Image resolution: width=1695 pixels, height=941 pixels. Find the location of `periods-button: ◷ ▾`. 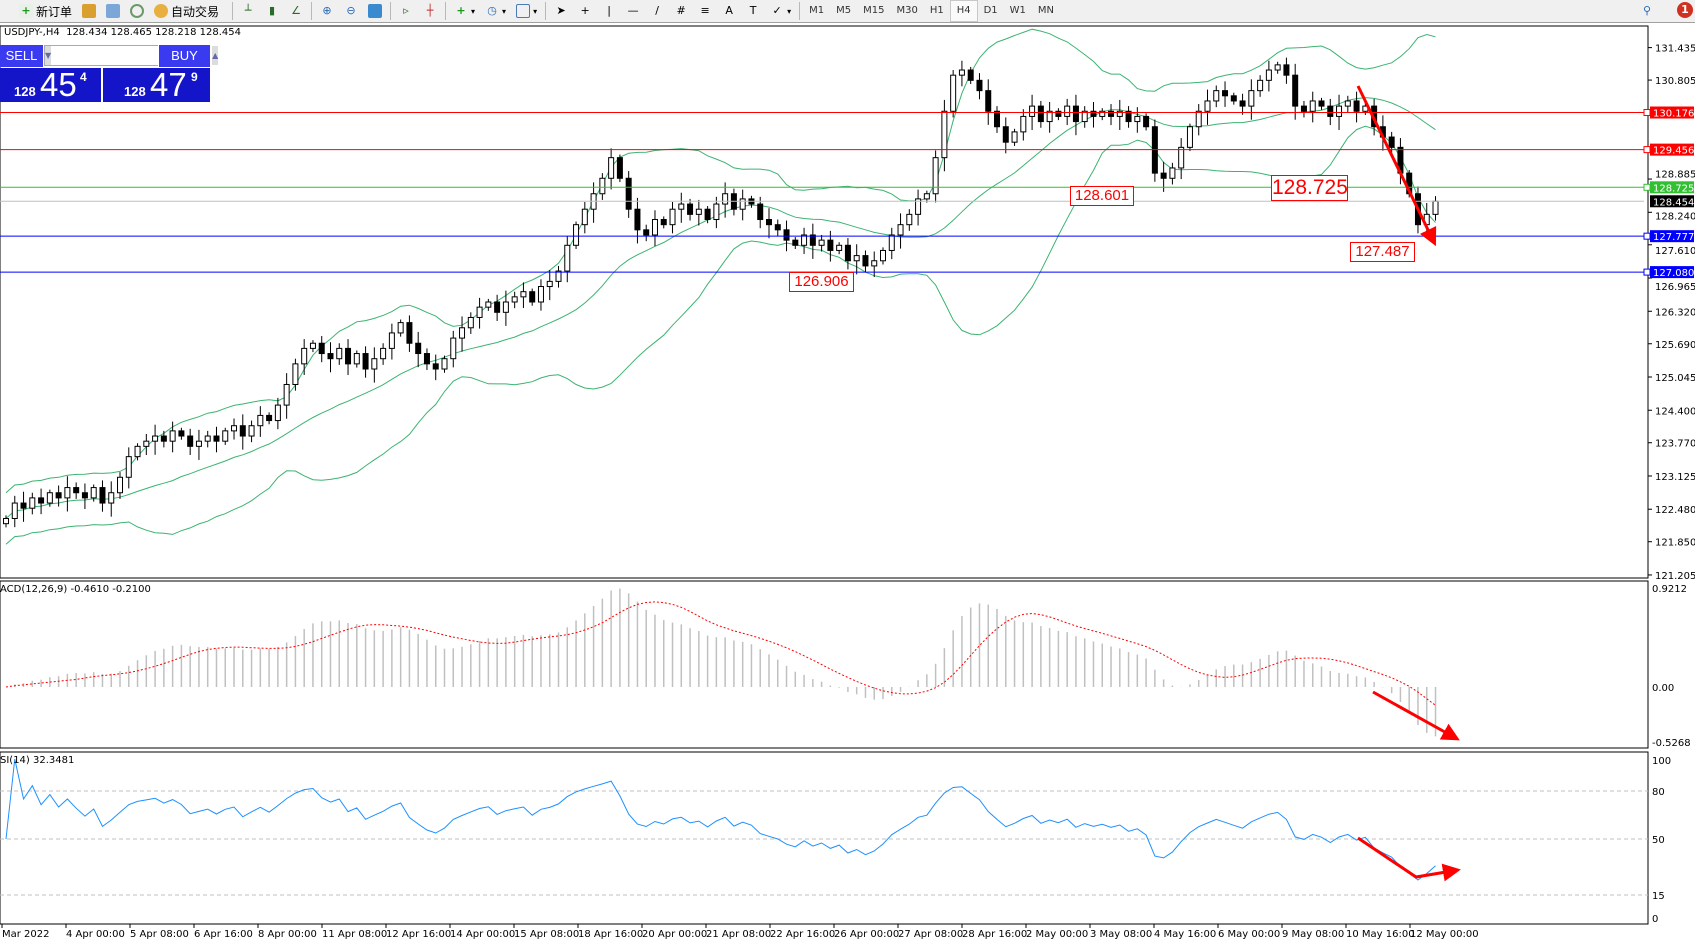

periods-button: ◷ ▾ is located at coordinates (495, 11).